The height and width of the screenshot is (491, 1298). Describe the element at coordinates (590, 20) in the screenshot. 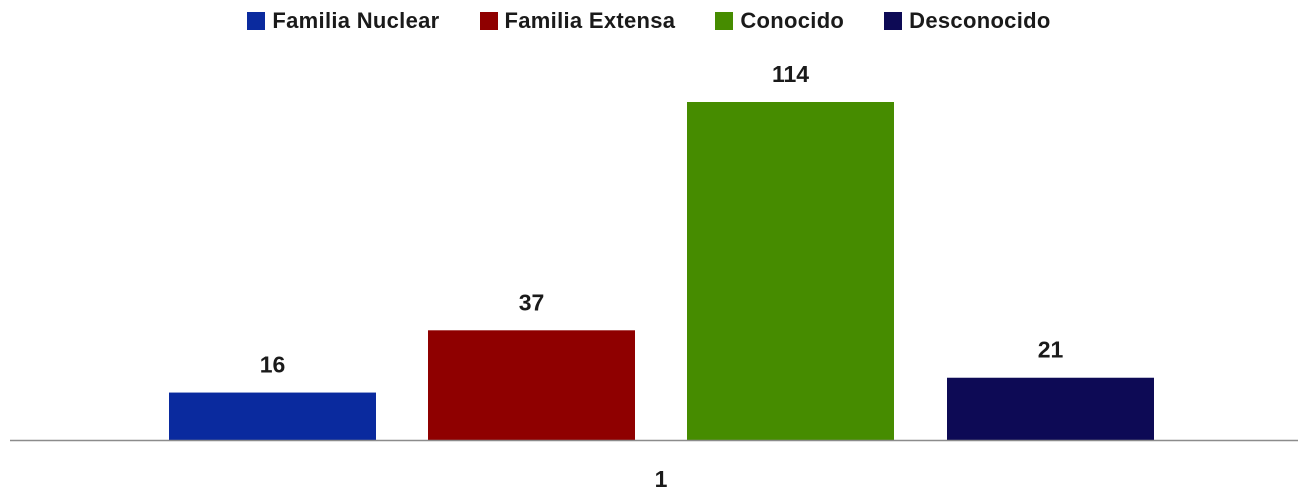

I see `legend-label: Familia Extensa` at that location.